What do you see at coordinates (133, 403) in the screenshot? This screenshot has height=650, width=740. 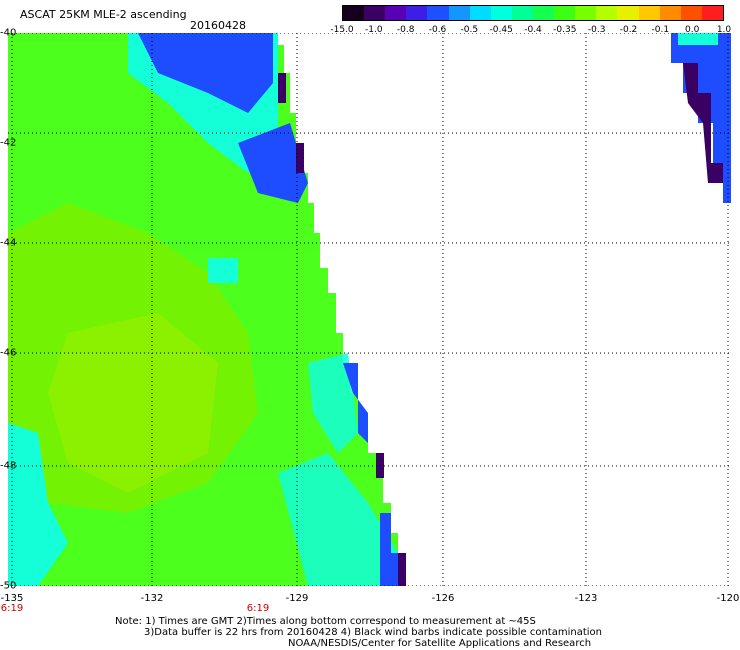 I see `yellowgreen-core` at bounding box center [133, 403].